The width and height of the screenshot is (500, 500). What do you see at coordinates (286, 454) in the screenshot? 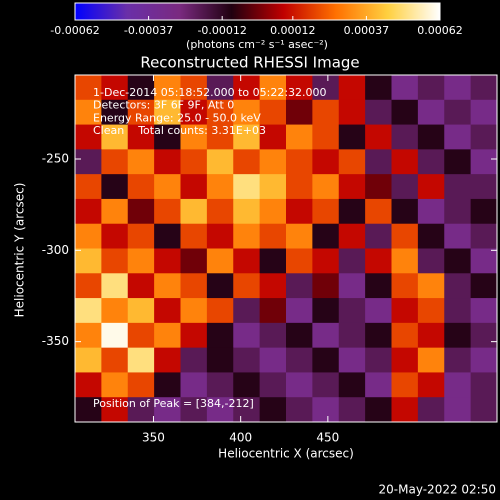
I see `x-axis-label: Heliocentric X (arcsec)` at bounding box center [286, 454].